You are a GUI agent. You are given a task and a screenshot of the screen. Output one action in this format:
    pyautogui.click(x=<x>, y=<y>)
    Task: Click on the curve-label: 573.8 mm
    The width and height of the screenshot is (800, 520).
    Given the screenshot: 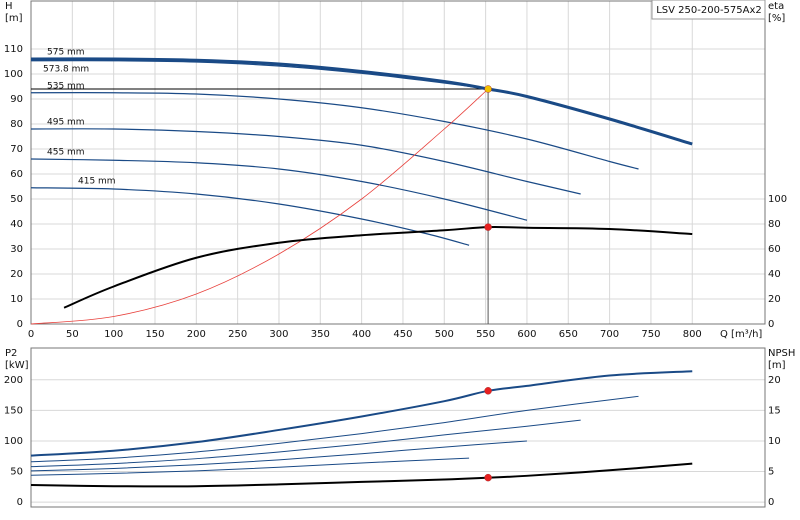 What is the action you would take?
    pyautogui.click(x=66, y=69)
    